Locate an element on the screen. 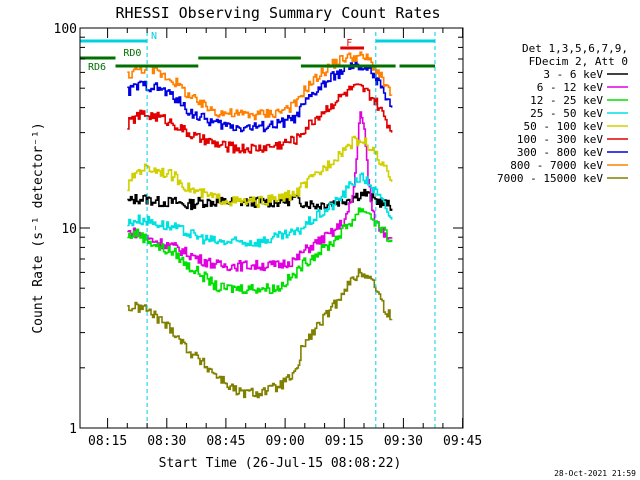  x-tick-label: 09:45 is located at coordinates (462, 441).